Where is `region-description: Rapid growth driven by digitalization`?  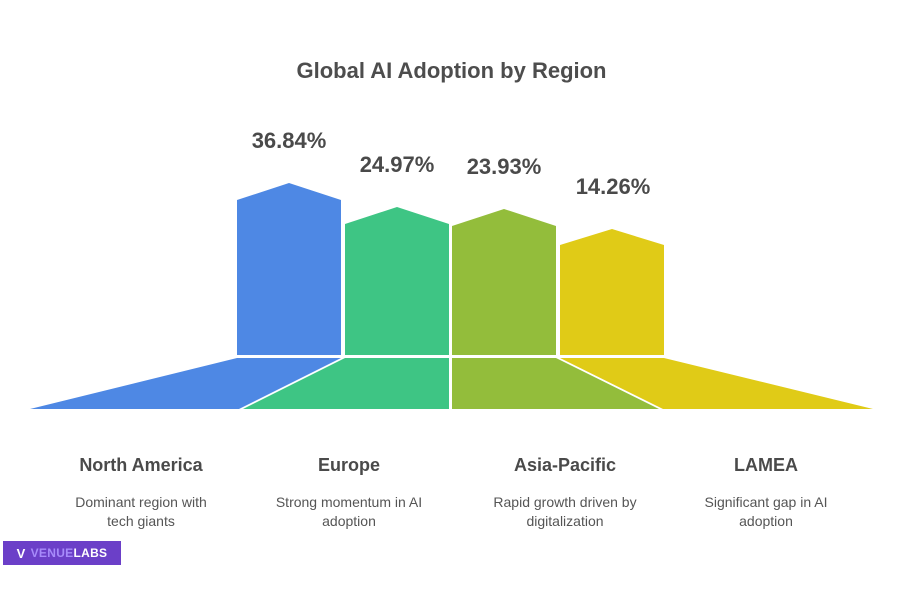
region-description: Rapid growth driven by digitalization is located at coordinates (565, 512).